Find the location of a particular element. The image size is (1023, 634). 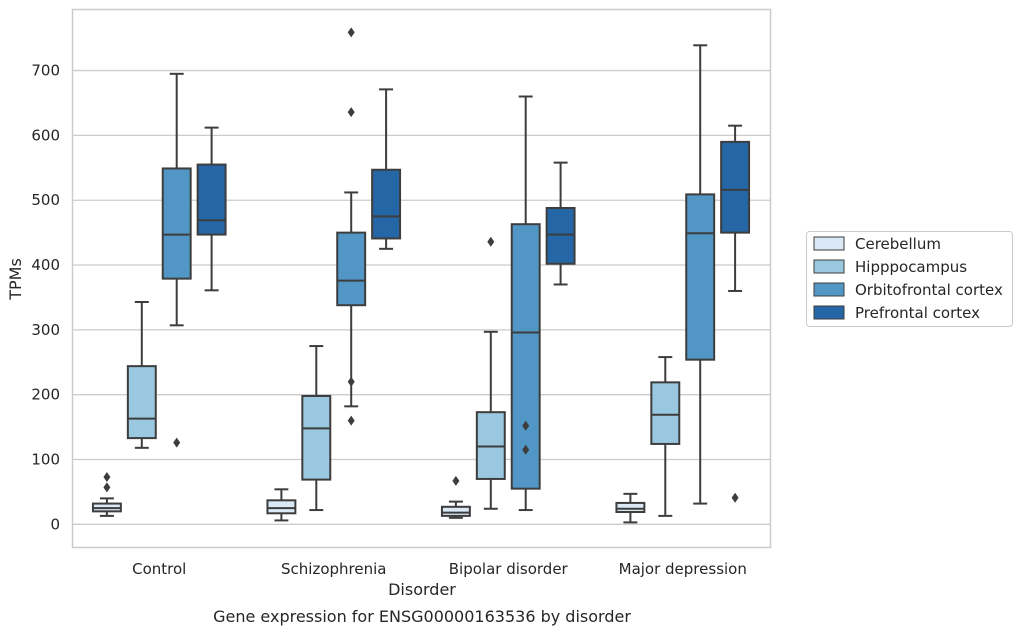

y-tick-label: 0 is located at coordinates (55, 524).